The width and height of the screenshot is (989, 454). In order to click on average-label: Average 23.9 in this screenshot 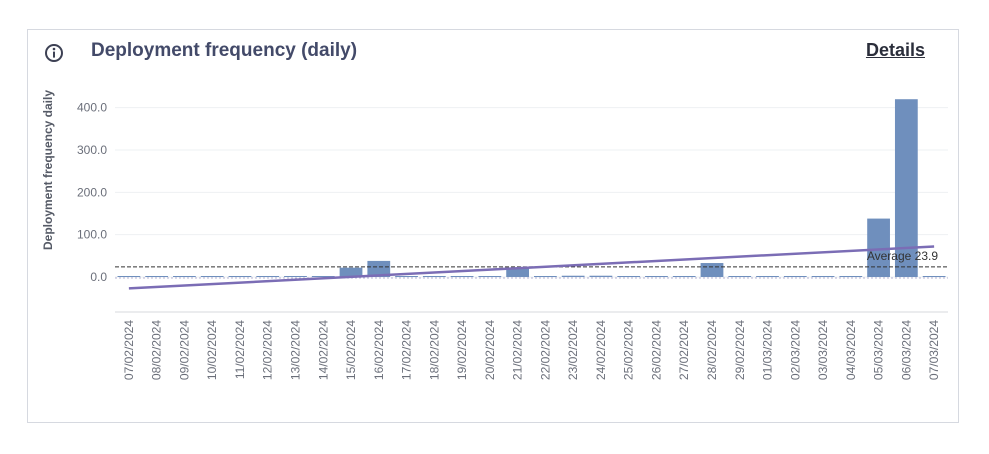, I will do `click(902, 256)`.